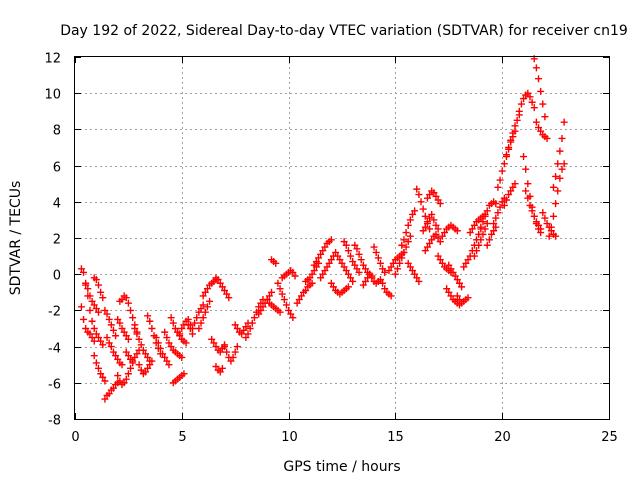  What do you see at coordinates (54, 385) in the screenshot?
I see `y-tick-label: -6` at bounding box center [54, 385].